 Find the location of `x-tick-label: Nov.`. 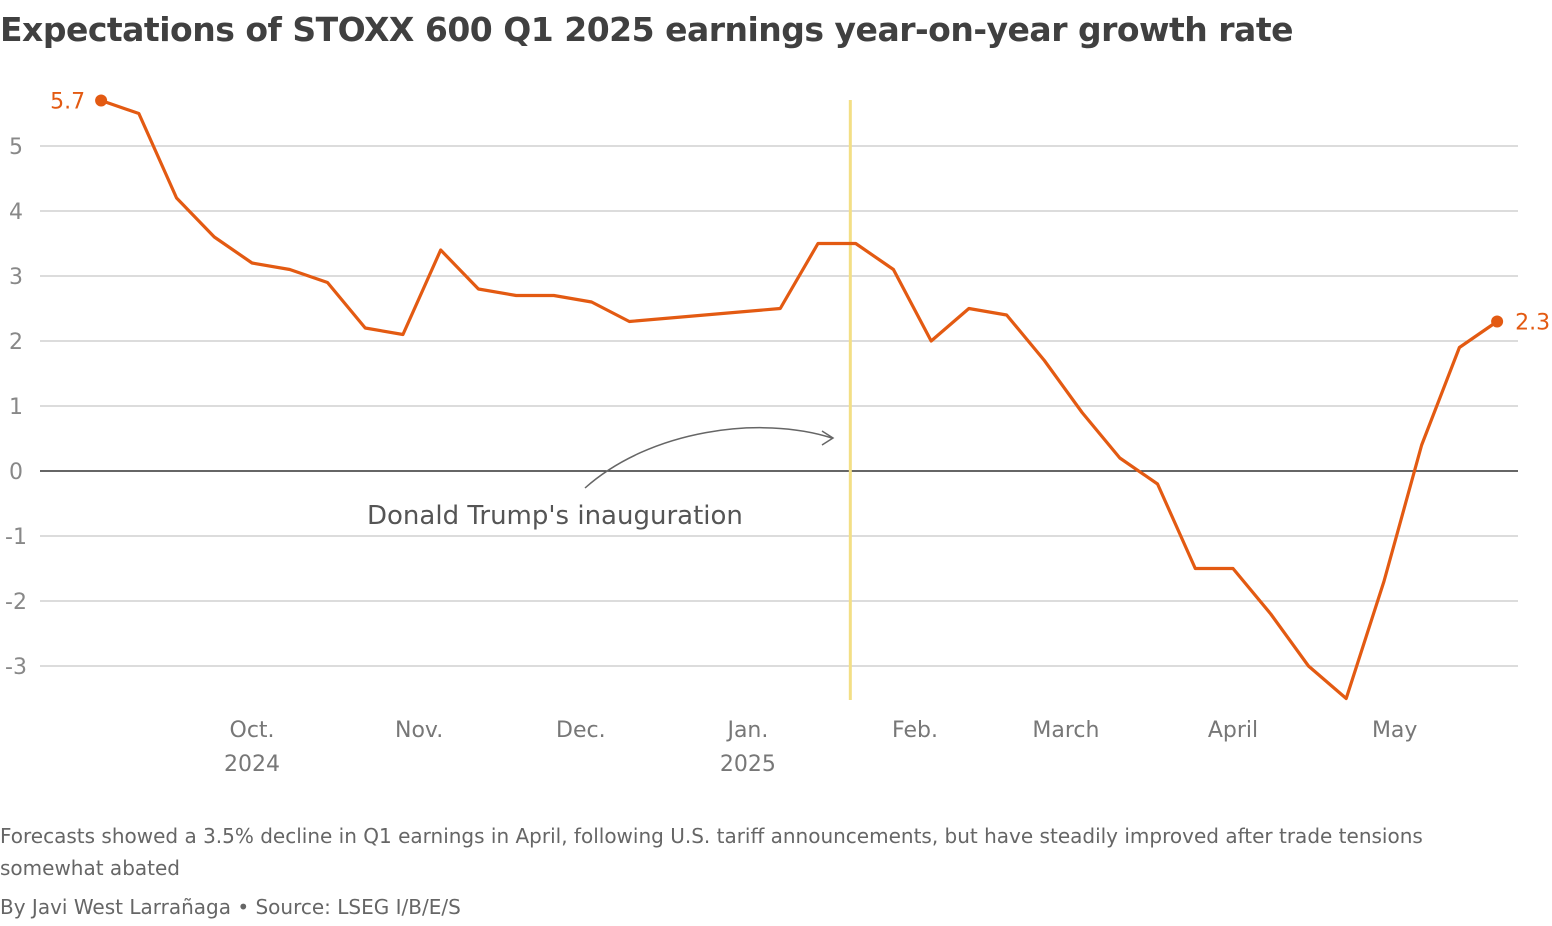

x-tick-label: Nov. is located at coordinates (419, 730).